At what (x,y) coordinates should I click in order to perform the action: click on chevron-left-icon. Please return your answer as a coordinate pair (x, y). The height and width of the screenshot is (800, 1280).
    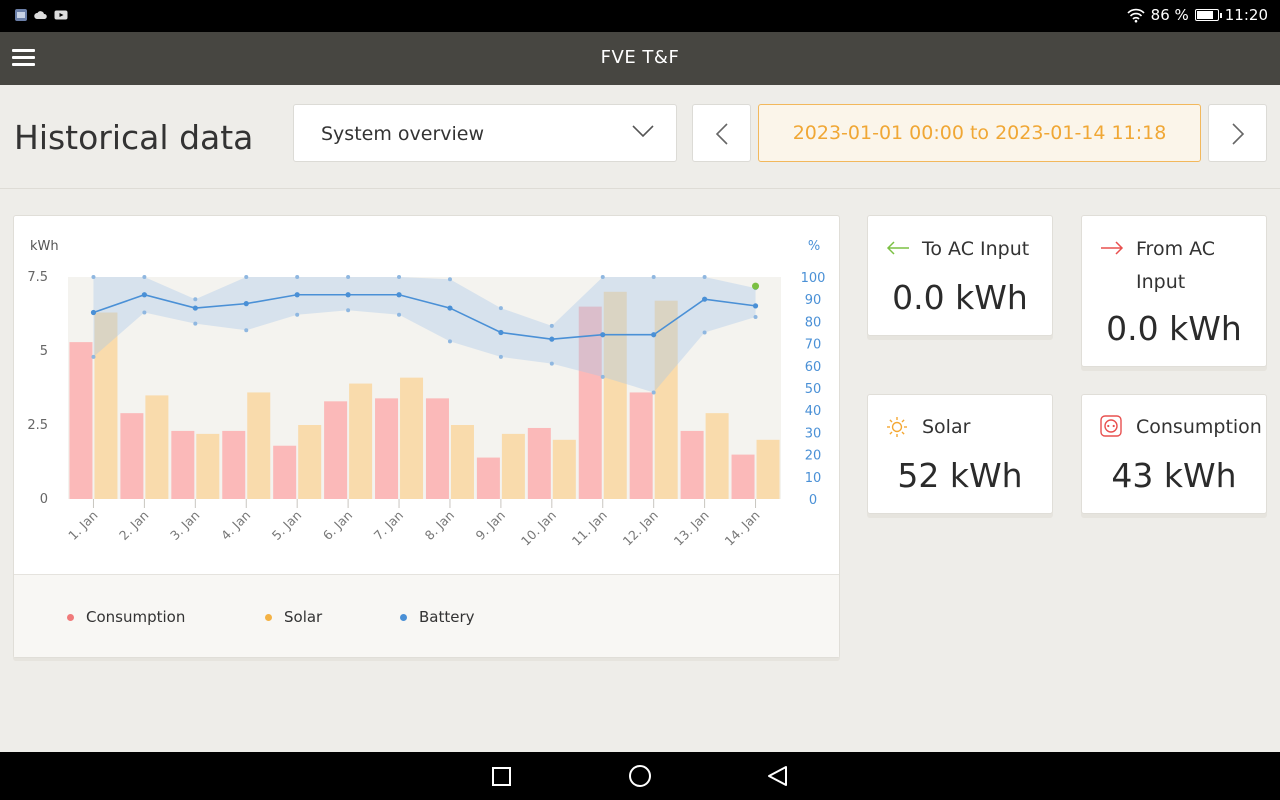
    Looking at the image, I should click on (721, 134).